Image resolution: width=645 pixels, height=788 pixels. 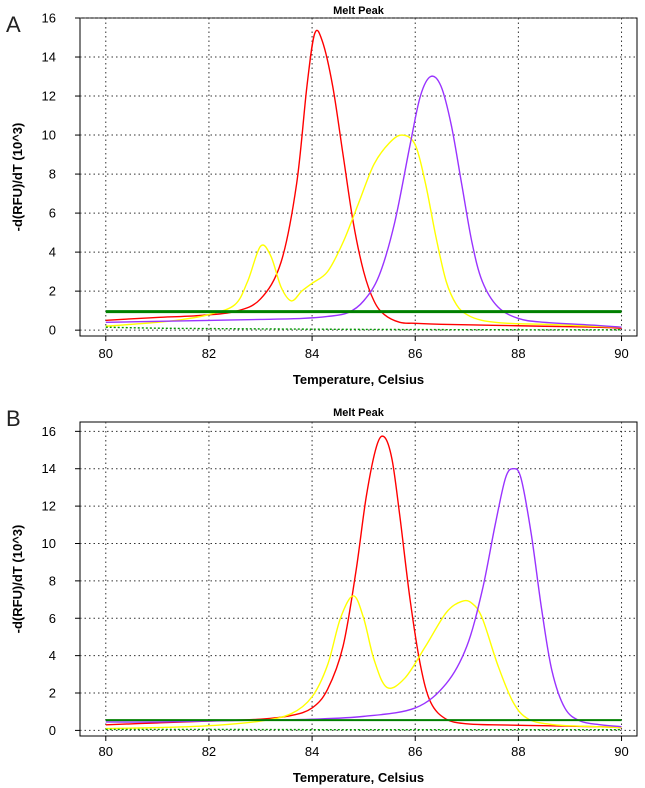 I want to click on panel-letter: A, so click(x=13, y=24).